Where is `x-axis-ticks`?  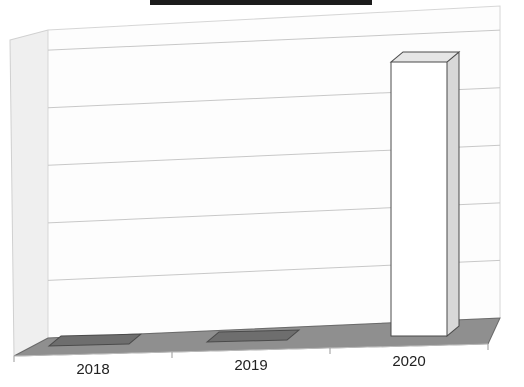
x-axis-ticks is located at coordinates (251, 353).